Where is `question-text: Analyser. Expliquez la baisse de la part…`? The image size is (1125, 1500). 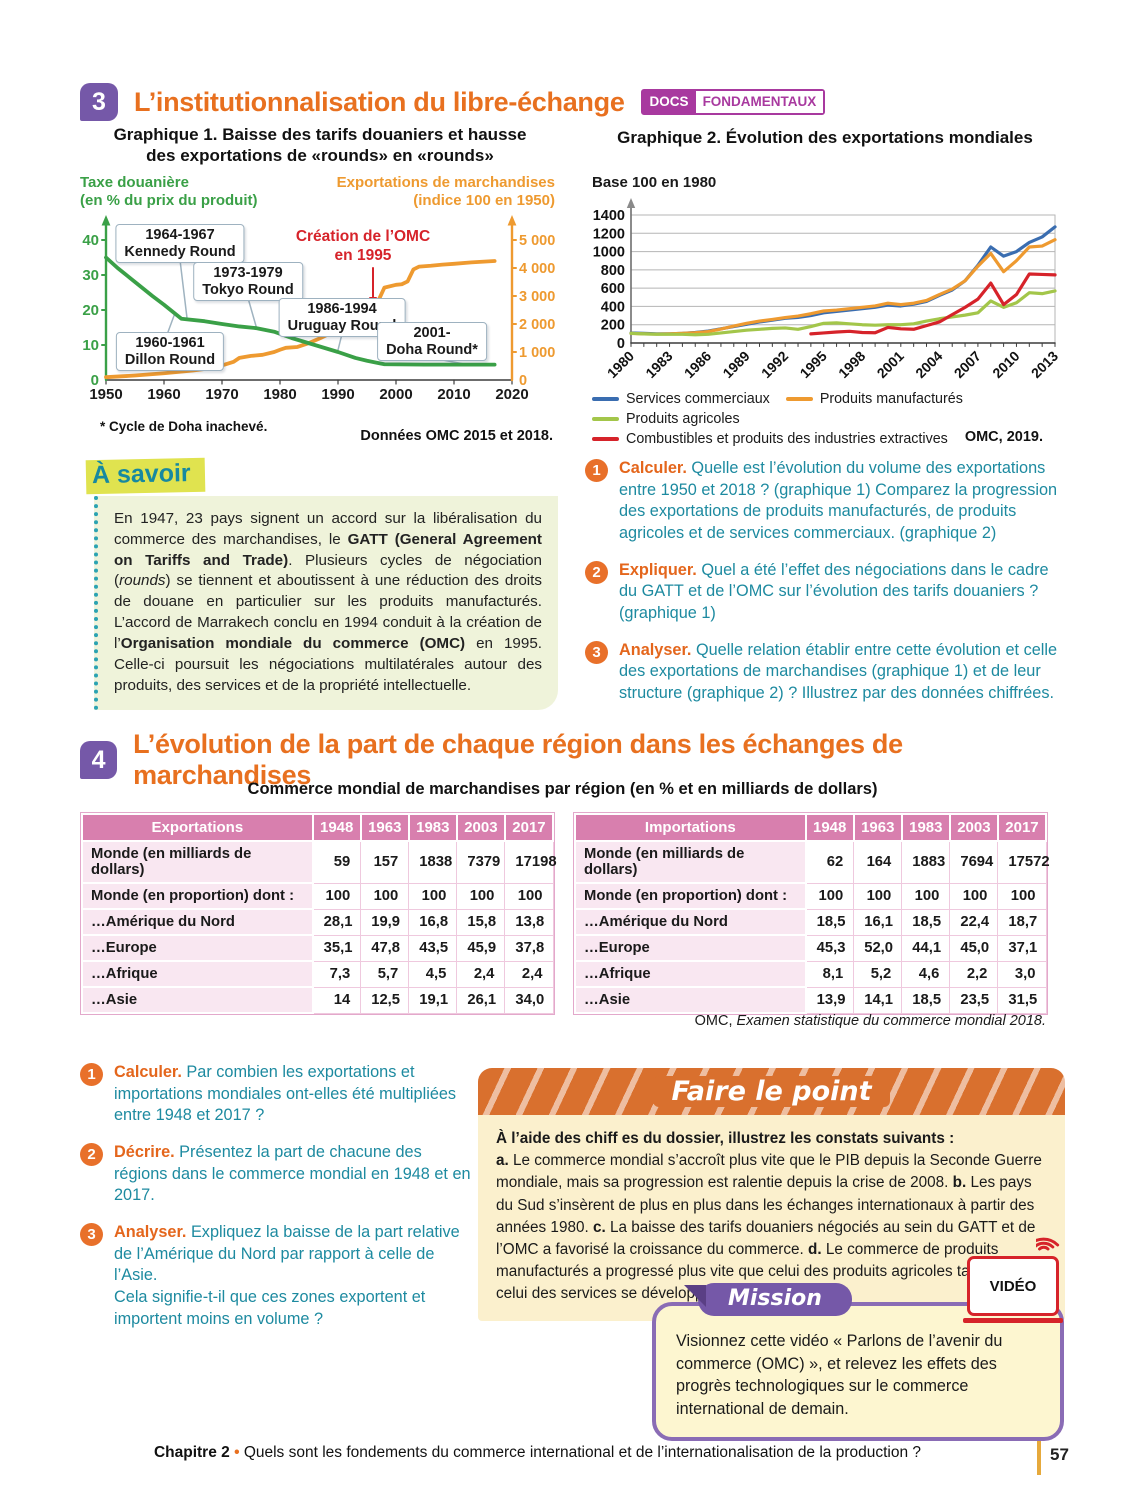
question-text: Analyser. Expliquez la baisse de la part… is located at coordinates (287, 1275).